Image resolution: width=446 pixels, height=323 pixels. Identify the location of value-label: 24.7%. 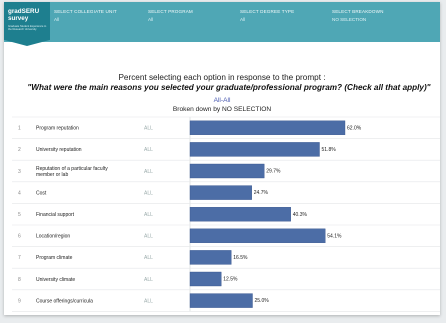
(261, 193).